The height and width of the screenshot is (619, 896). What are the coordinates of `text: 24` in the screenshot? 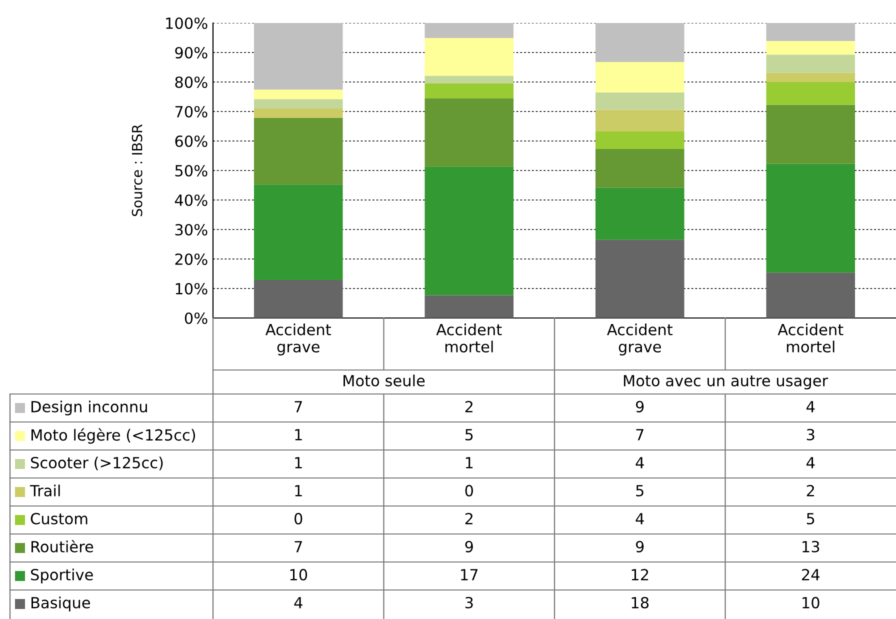 It's located at (811, 574).